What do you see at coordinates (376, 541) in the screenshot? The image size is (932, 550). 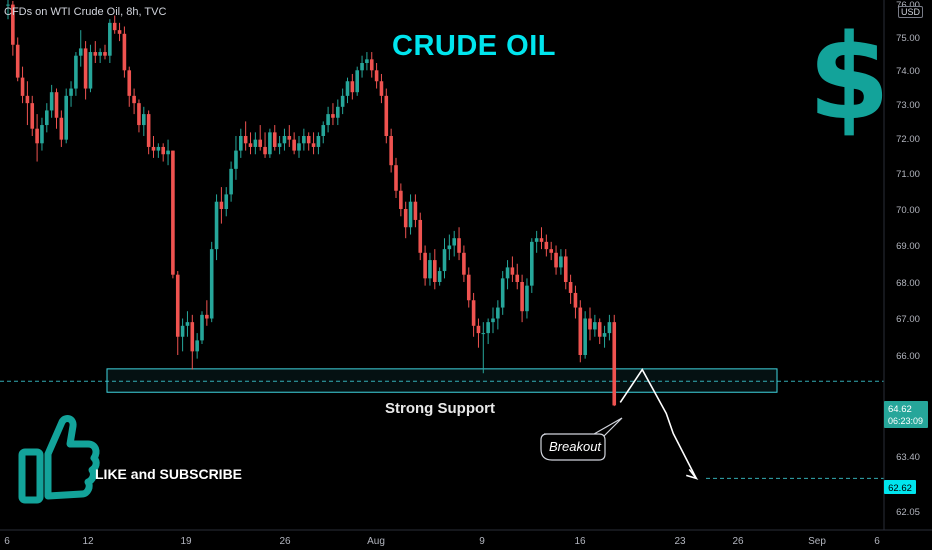 I see `x-tick-label: Aug` at bounding box center [376, 541].